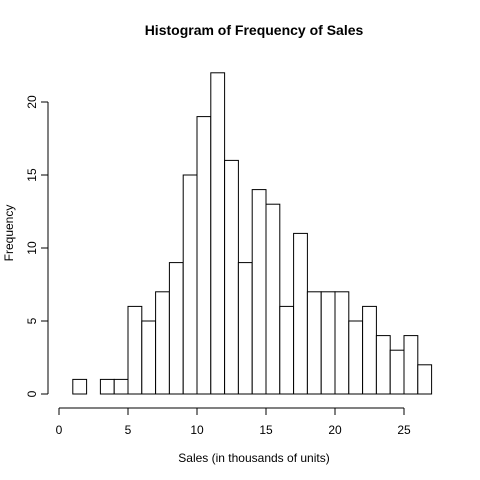 The image size is (480, 480). I want to click on x-axis: 0 5 10 15 20 25, so click(233, 422).